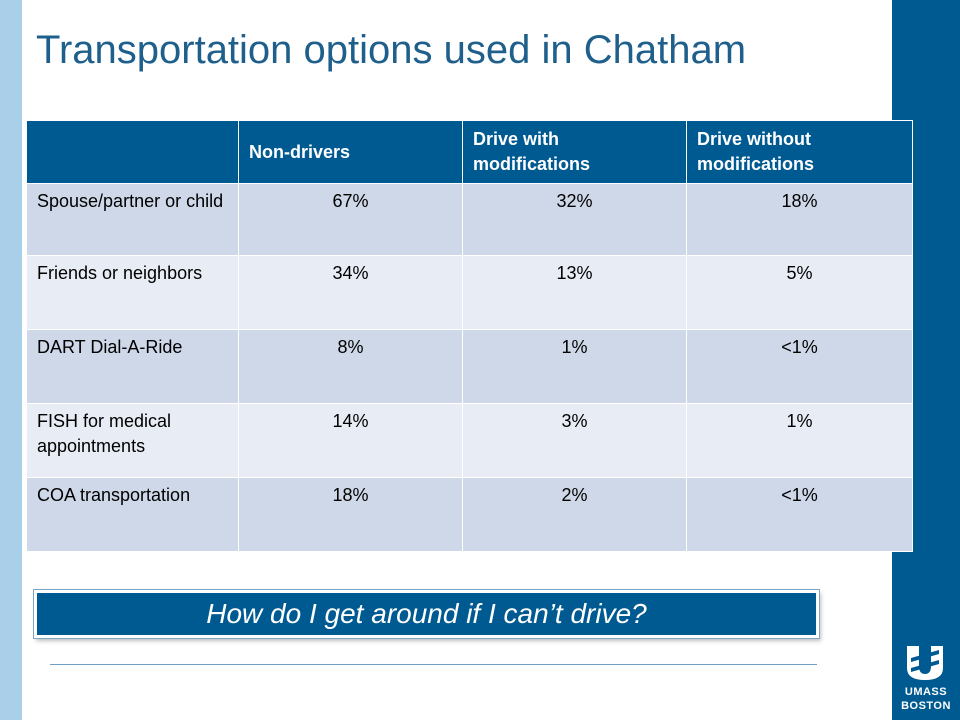 This screenshot has height=720, width=960. What do you see at coordinates (925, 663) in the screenshot?
I see `umass-logo-mark-icon` at bounding box center [925, 663].